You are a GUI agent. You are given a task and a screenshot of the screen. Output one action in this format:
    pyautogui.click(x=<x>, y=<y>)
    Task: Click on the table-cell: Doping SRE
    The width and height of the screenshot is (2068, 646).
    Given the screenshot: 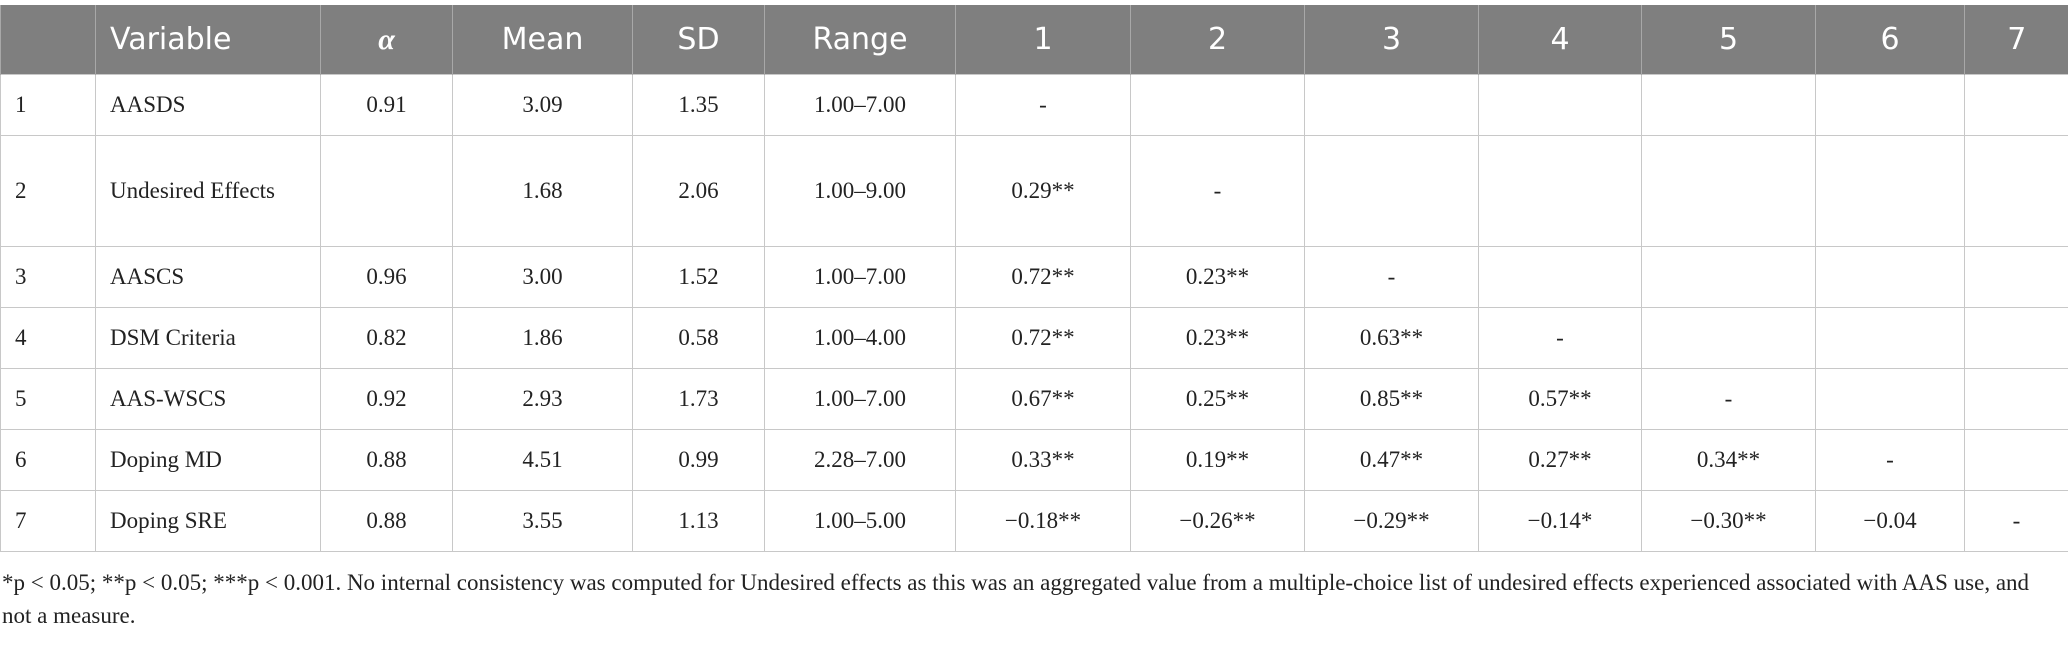 What is the action you would take?
    pyautogui.click(x=208, y=521)
    